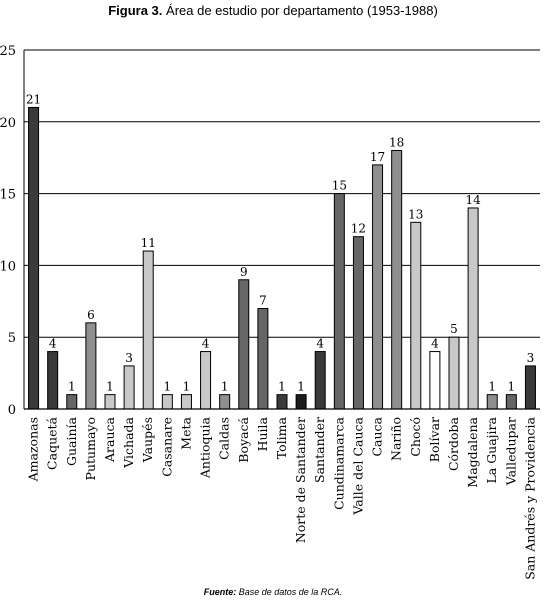 The image size is (546, 603). I want to click on data-label: 21, so click(33, 99).